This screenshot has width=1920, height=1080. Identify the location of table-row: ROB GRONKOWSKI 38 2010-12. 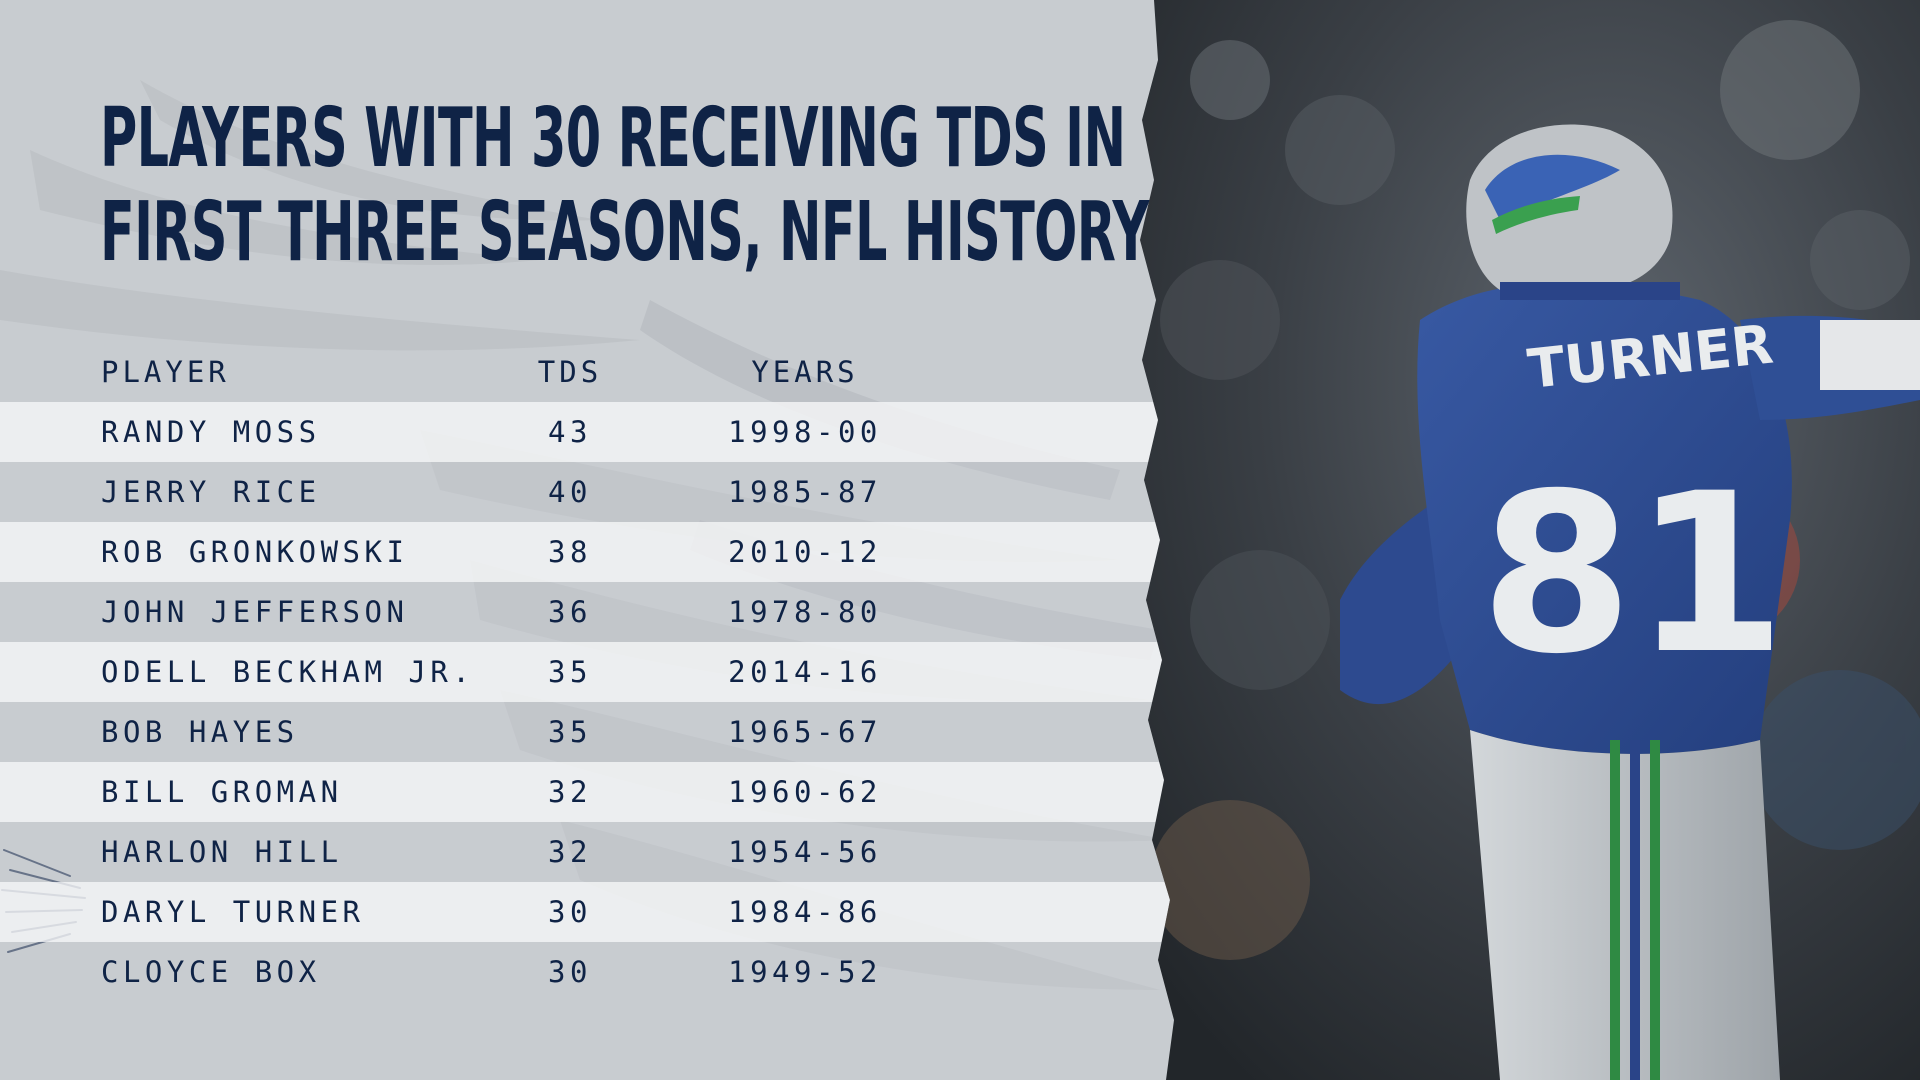
(585, 552).